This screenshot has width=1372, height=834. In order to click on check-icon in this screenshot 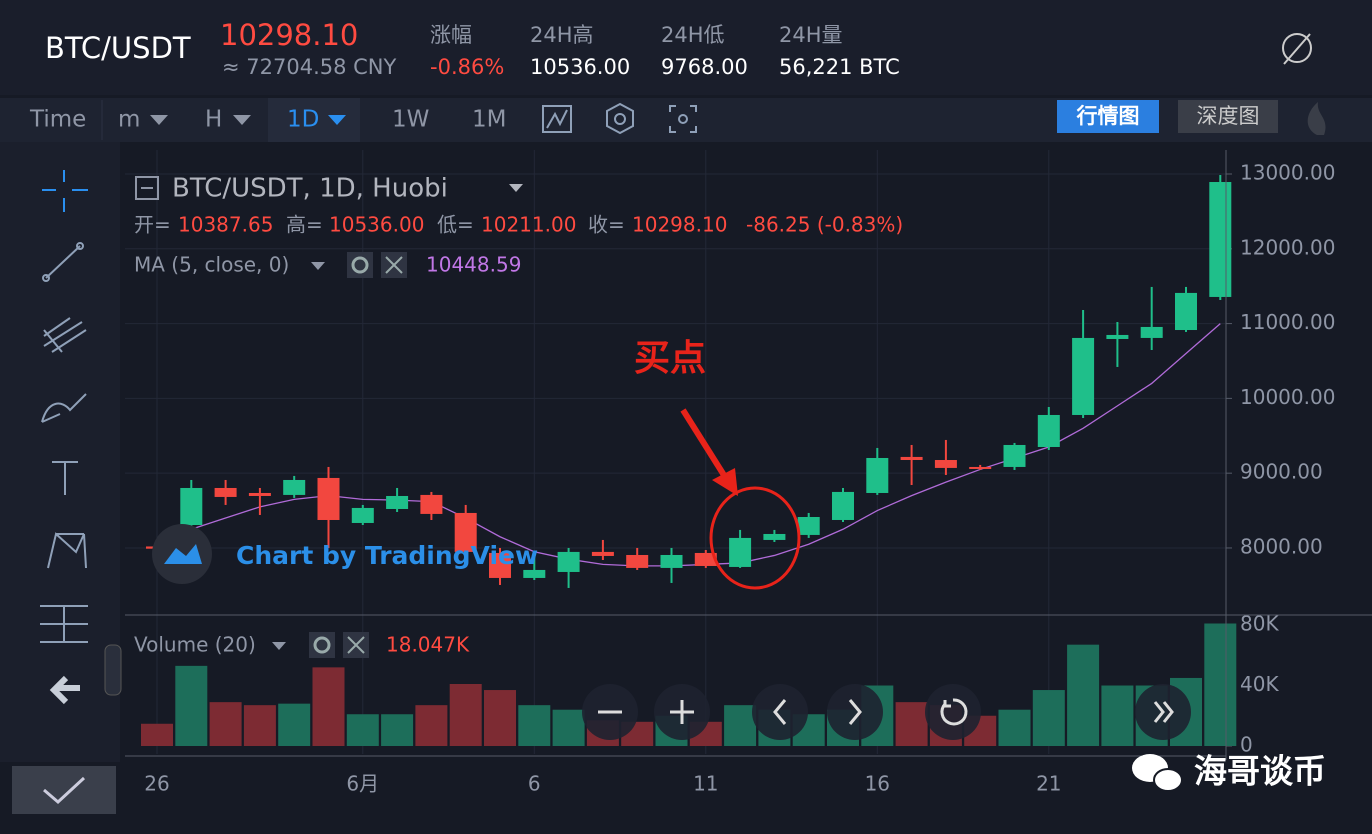, I will do `click(64, 790)`.